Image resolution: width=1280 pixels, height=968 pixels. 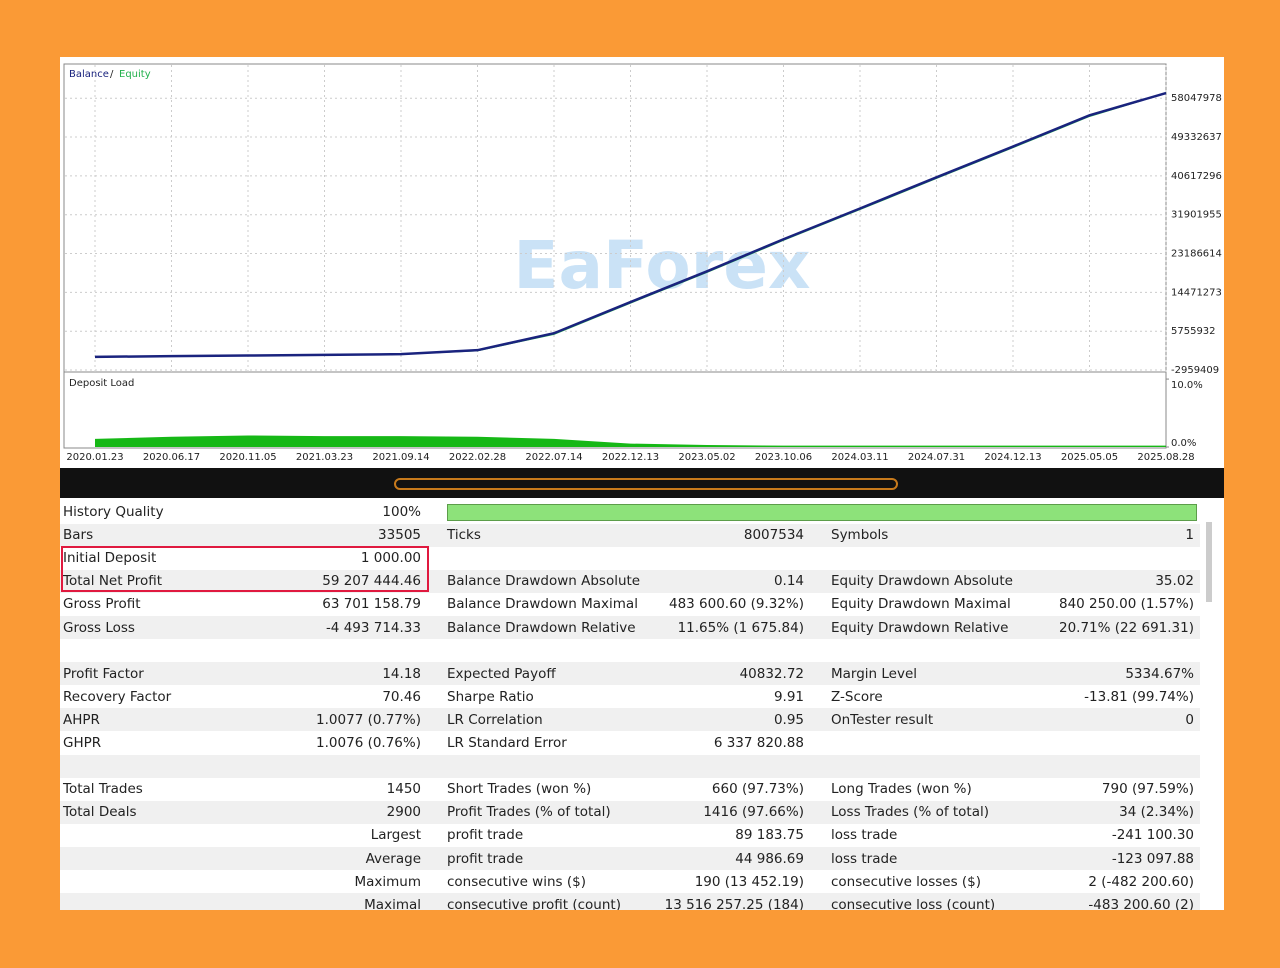 I want to click on x-tick-label: 2023.10.06, so click(x=783, y=457).